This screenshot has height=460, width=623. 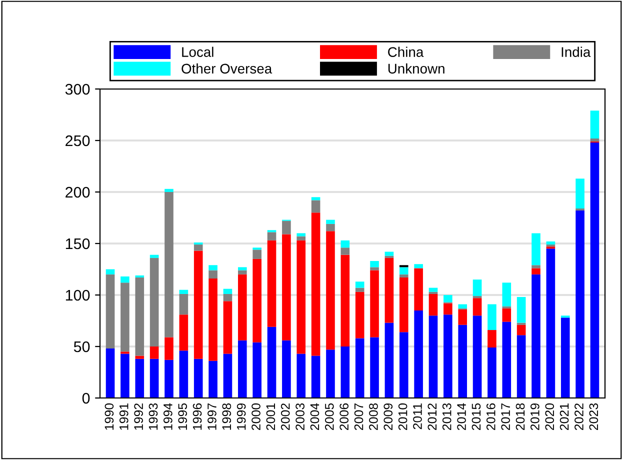 What do you see at coordinates (315, 416) in the screenshot?
I see `x-tick-label: 2004` at bounding box center [315, 416].